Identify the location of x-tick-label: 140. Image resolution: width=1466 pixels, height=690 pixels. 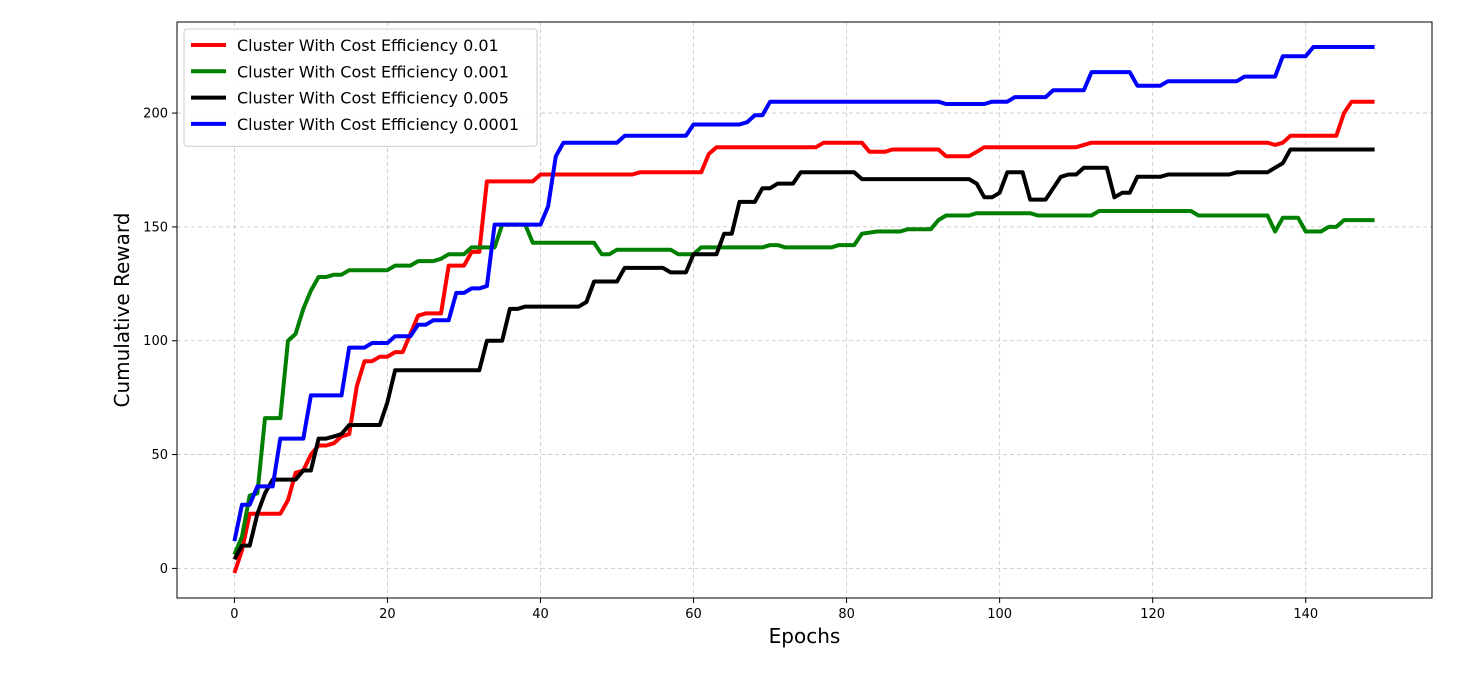
(1305, 614).